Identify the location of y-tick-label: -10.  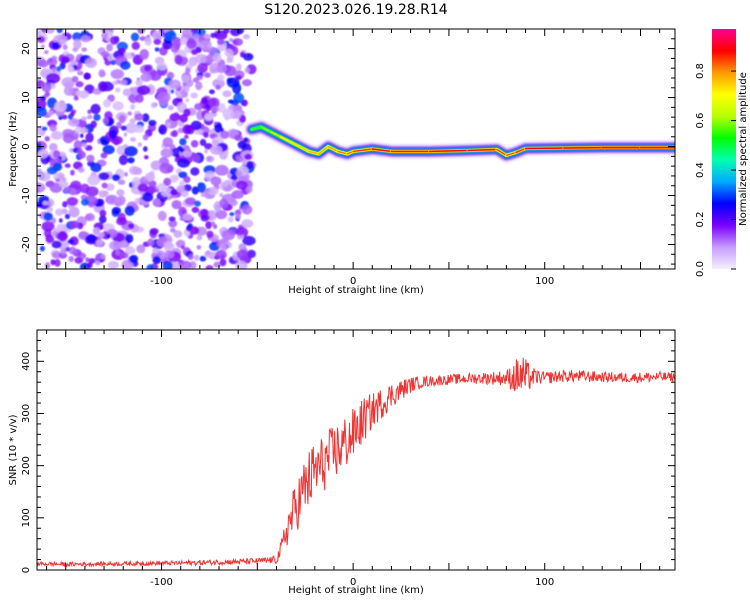
(26, 195).